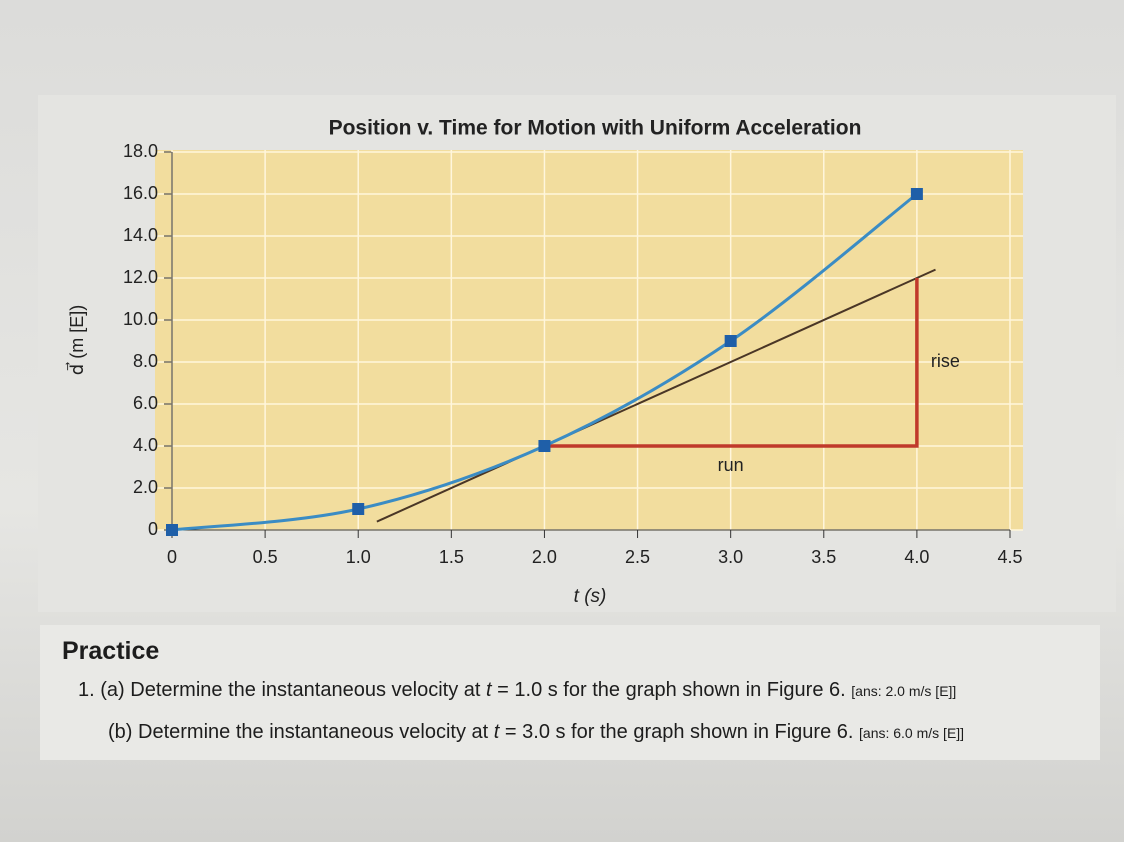 This screenshot has height=842, width=1124. I want to click on x-tick-label: 0.5, so click(265, 557).